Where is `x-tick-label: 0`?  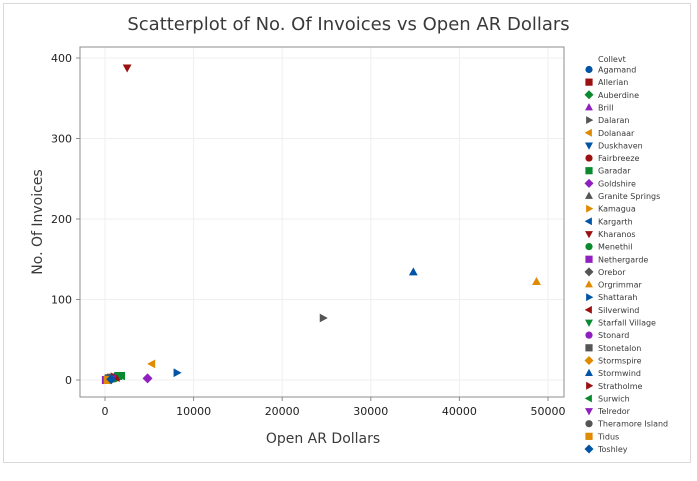
x-tick-label: 0 is located at coordinates (105, 411).